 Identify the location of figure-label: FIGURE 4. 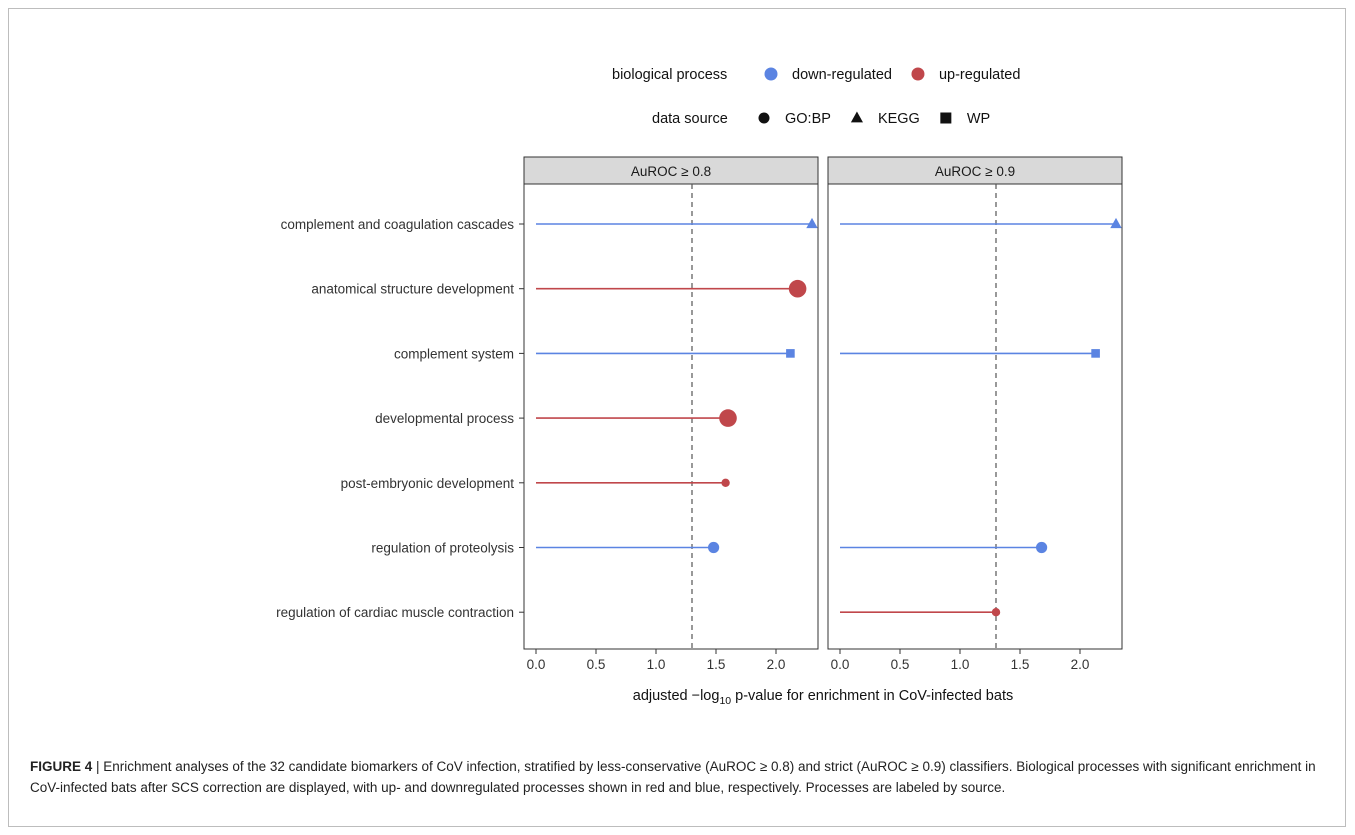
(61, 766).